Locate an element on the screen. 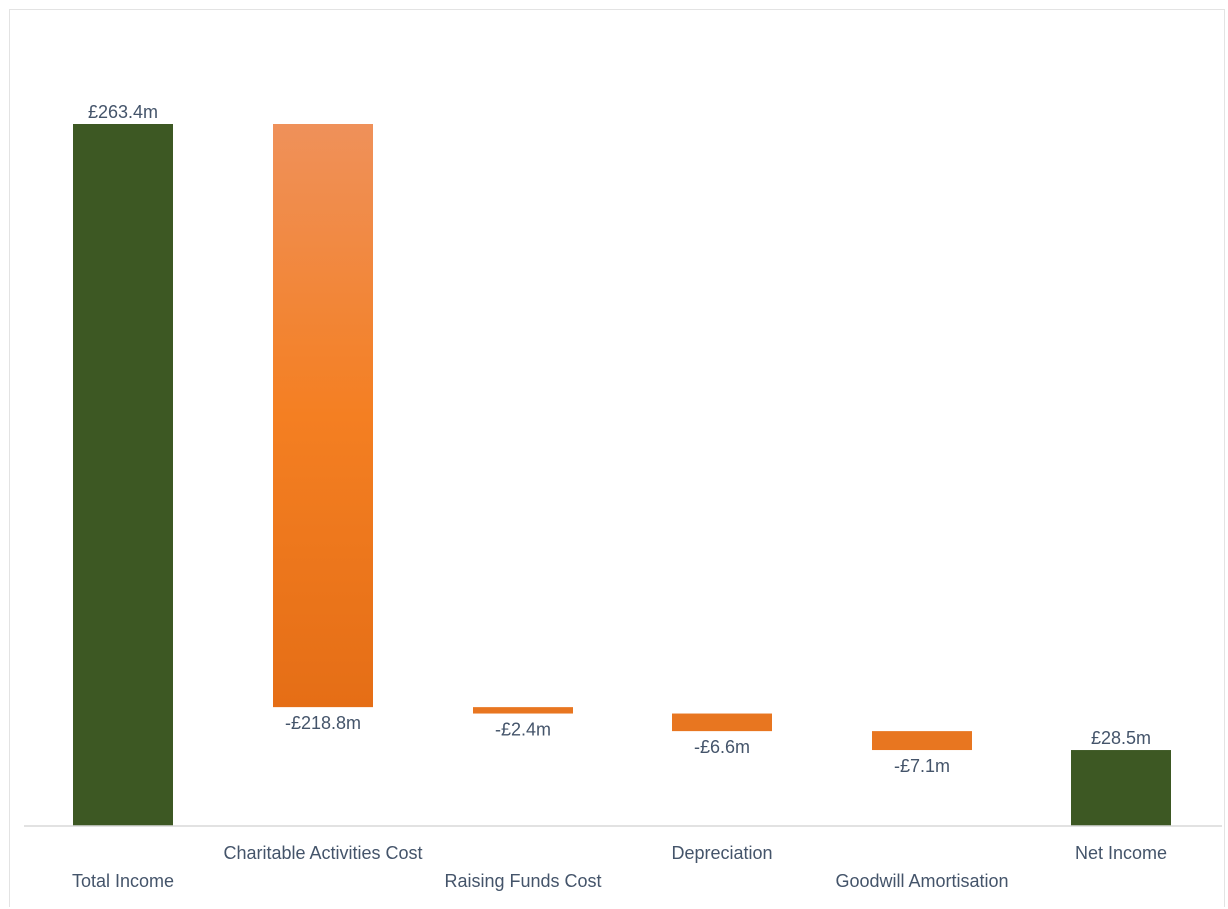  data-label-goodwill-amortisation: -£7.1m is located at coordinates (922, 766).